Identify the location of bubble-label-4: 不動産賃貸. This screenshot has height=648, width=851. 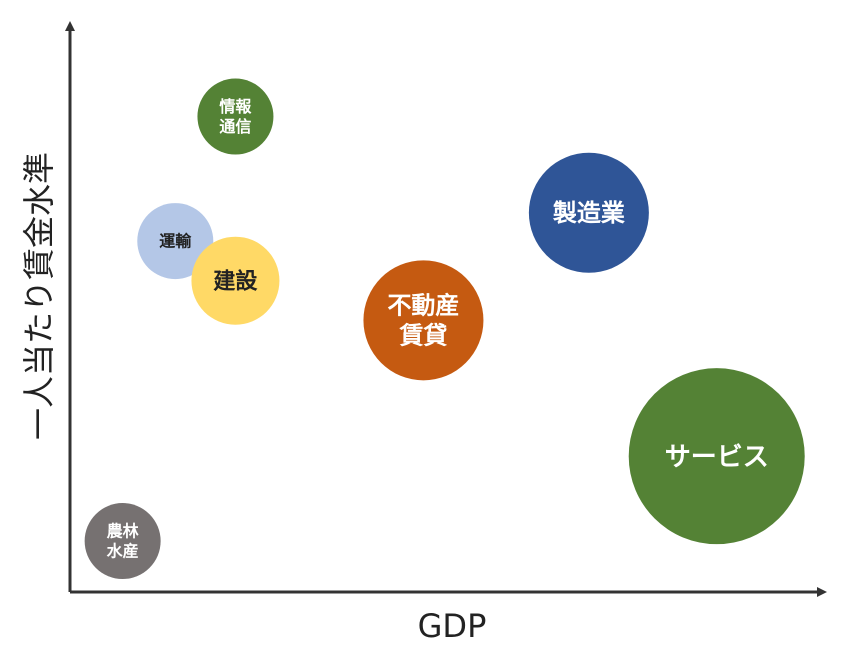
(423, 321).